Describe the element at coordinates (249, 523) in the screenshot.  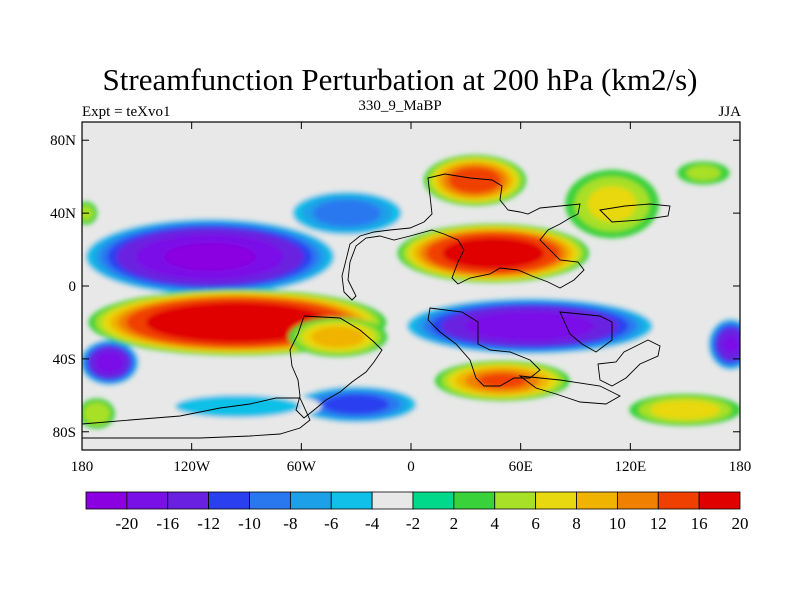
I see `colorbar-label: -10` at that location.